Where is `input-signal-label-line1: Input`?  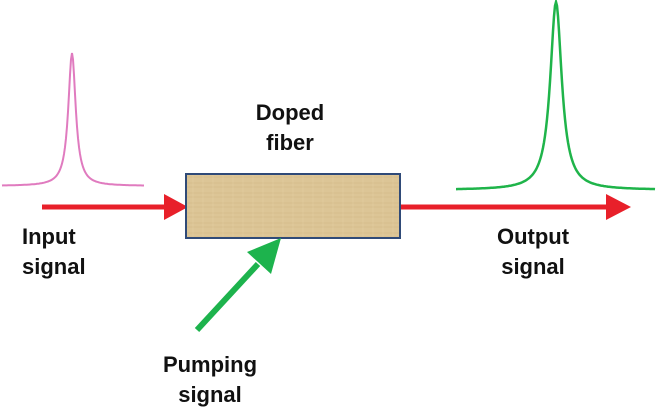 input-signal-label-line1: Input is located at coordinates (49, 236).